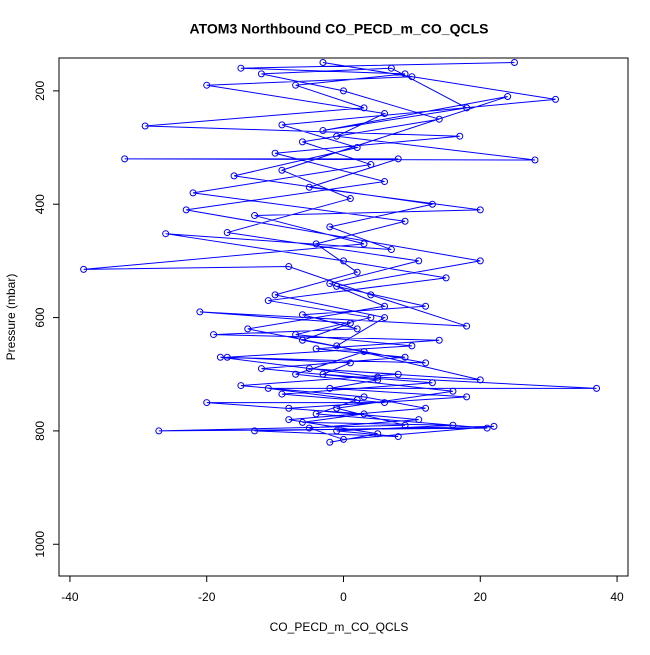  Describe the element at coordinates (339, 627) in the screenshot. I see `x-axis-label: CO_PECD_m_CO_QCLS` at that location.